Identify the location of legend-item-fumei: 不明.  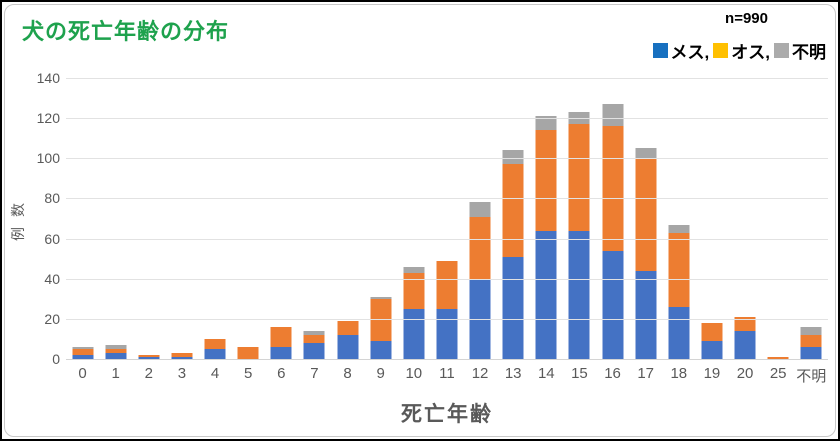
(800, 50).